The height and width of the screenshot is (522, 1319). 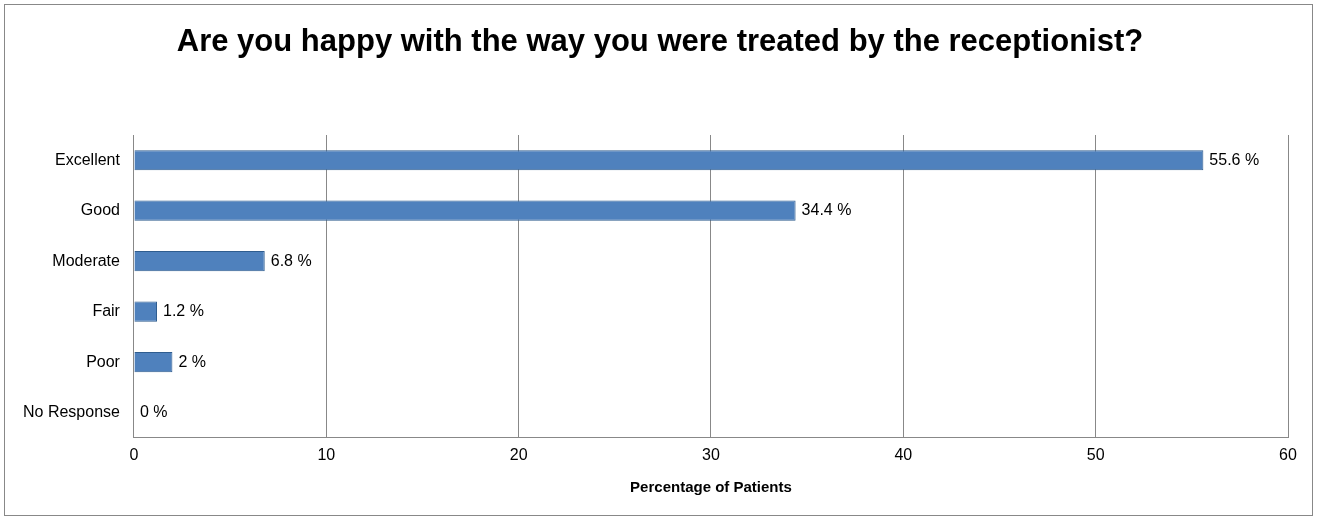 What do you see at coordinates (100, 210) in the screenshot?
I see `y-tick-label: Good` at bounding box center [100, 210].